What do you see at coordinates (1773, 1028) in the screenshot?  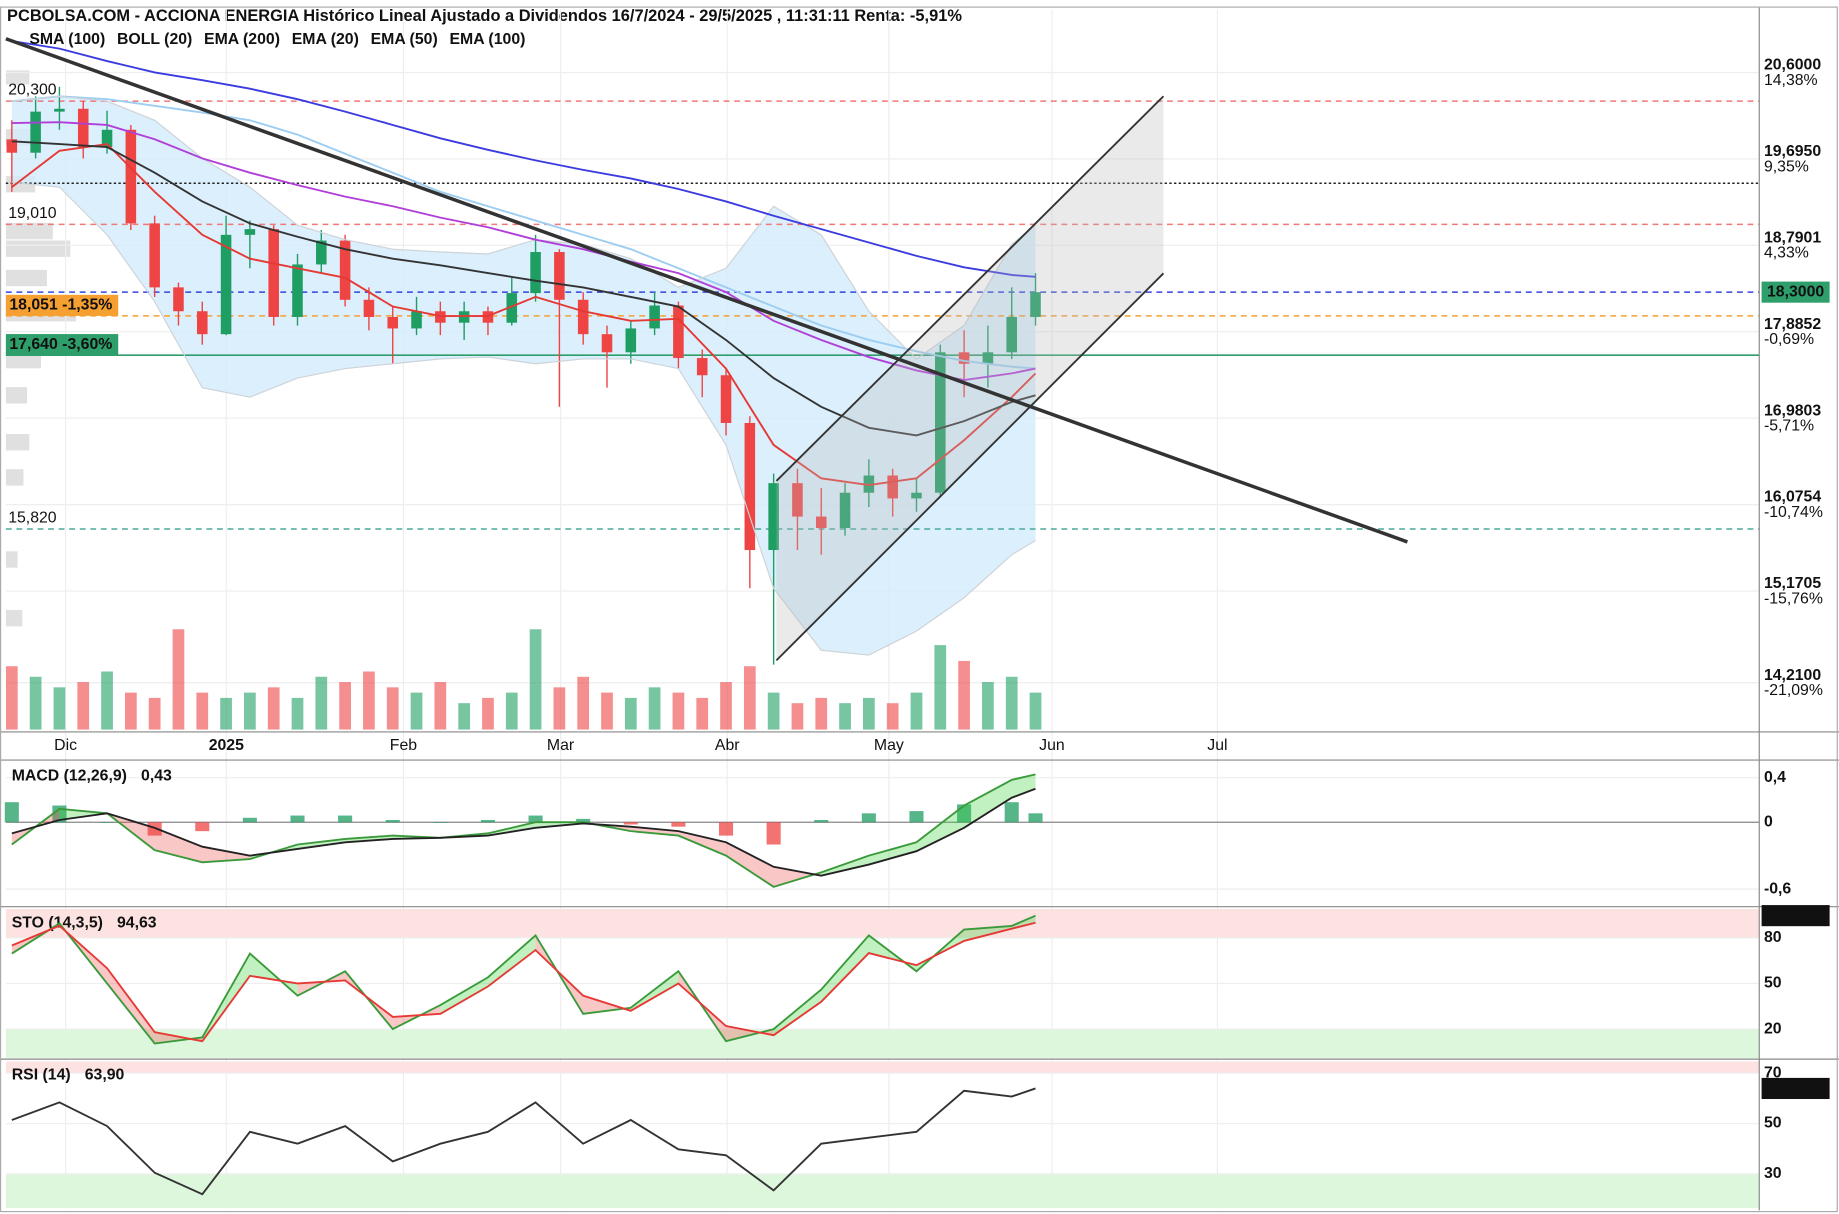 I see `y-tick-label: 20` at bounding box center [1773, 1028].